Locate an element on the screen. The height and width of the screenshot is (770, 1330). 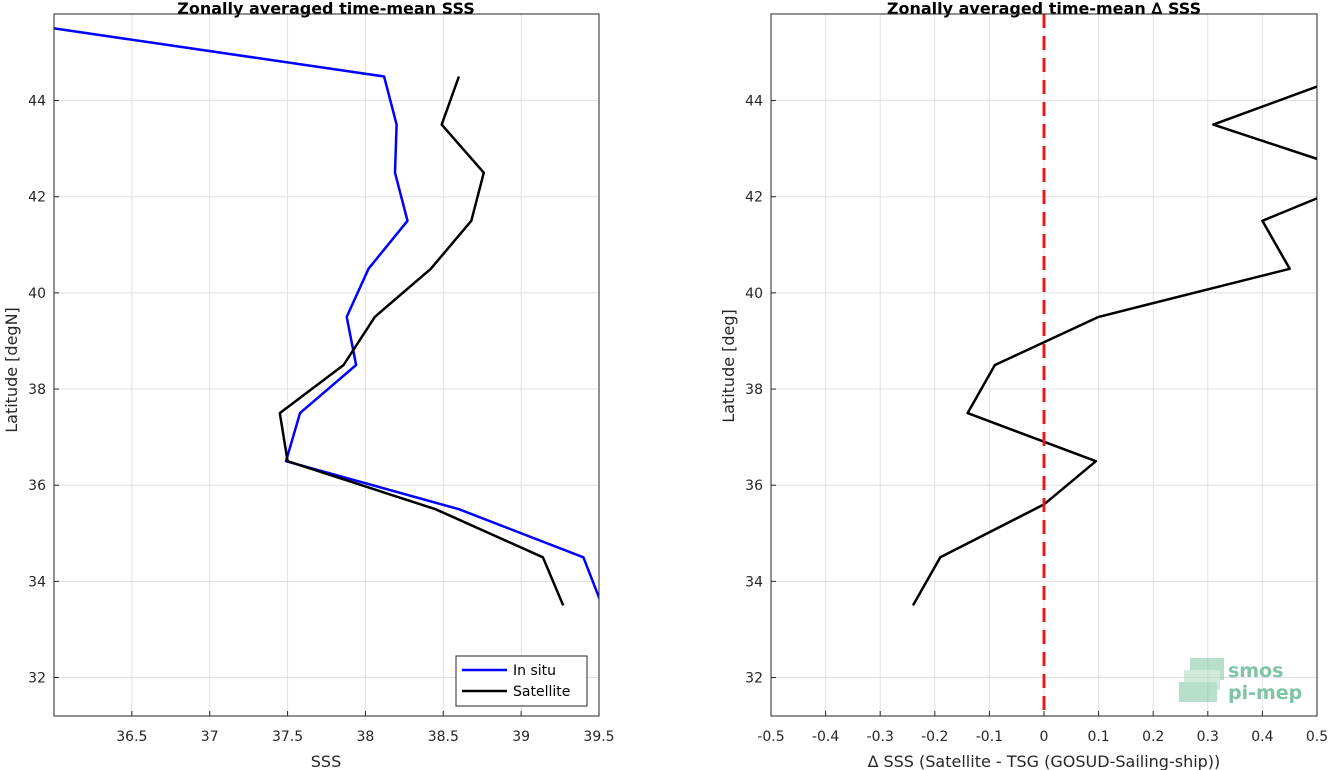
x-tick-label: 0.3 is located at coordinates (1208, 737).